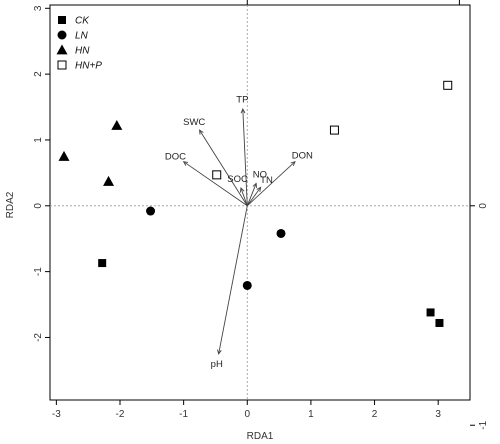 The height and width of the screenshot is (444, 500). What do you see at coordinates (375, 414) in the screenshot?
I see `x-tick-label: 2` at bounding box center [375, 414].